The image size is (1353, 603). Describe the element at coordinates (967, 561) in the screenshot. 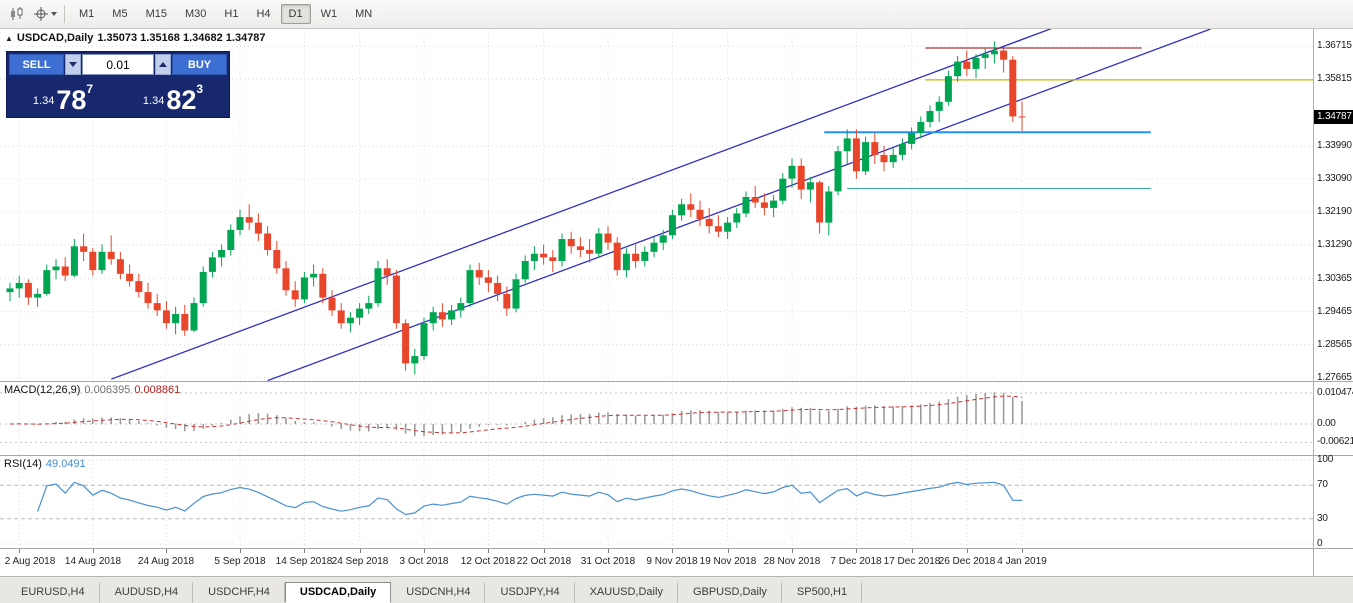

I see `date-axis-label: 26 Dec 2018` at that location.